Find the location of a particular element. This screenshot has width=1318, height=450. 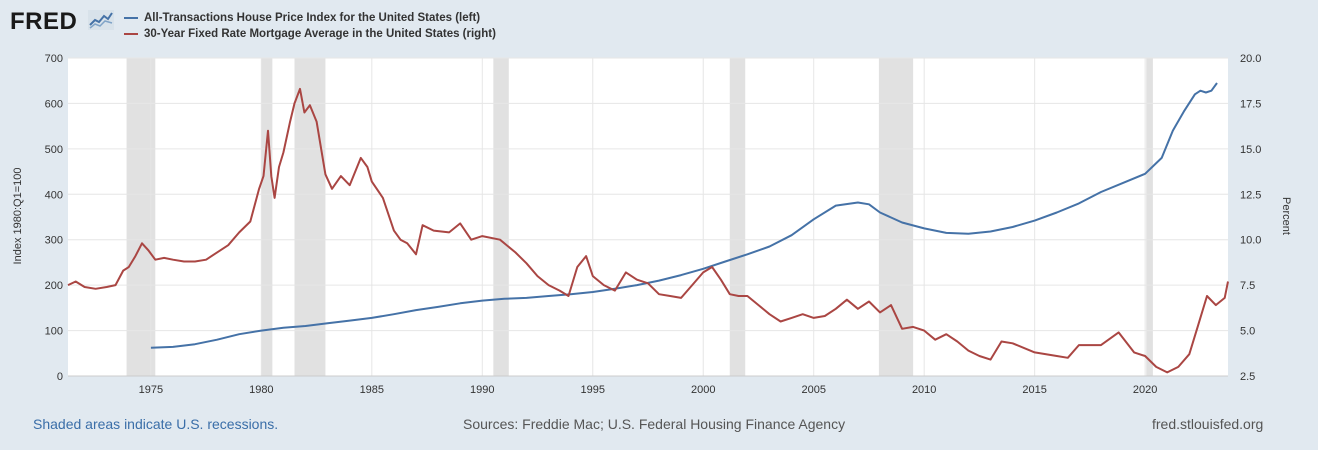

x-tick-label: 2000 is located at coordinates (703, 390).